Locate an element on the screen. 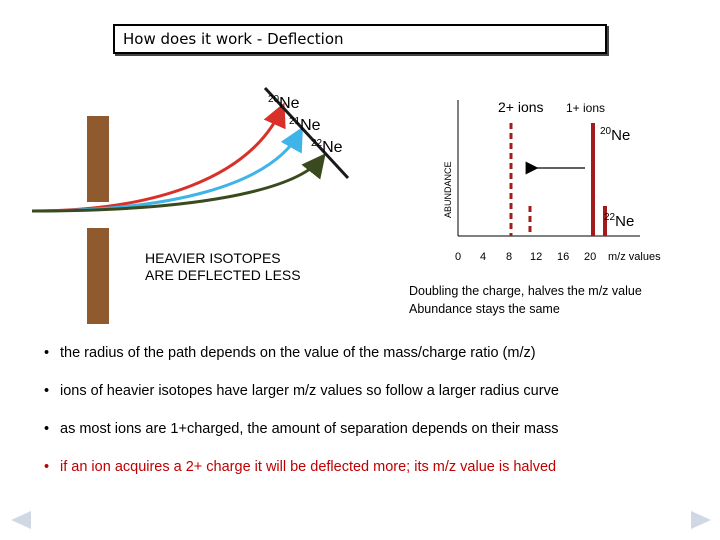 This screenshot has width=720, height=540. magnet-pole-bottom is located at coordinates (98, 276).